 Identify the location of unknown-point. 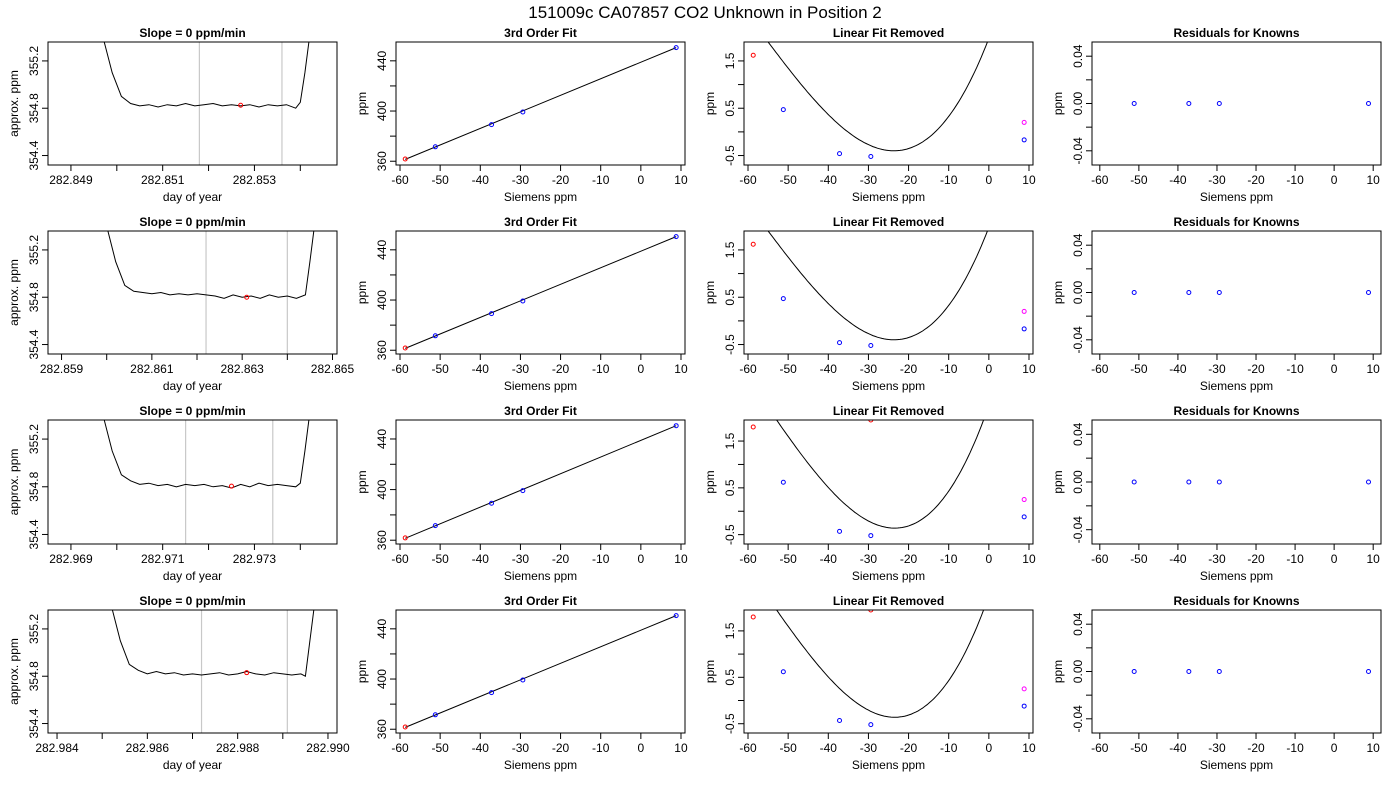
(1024, 689).